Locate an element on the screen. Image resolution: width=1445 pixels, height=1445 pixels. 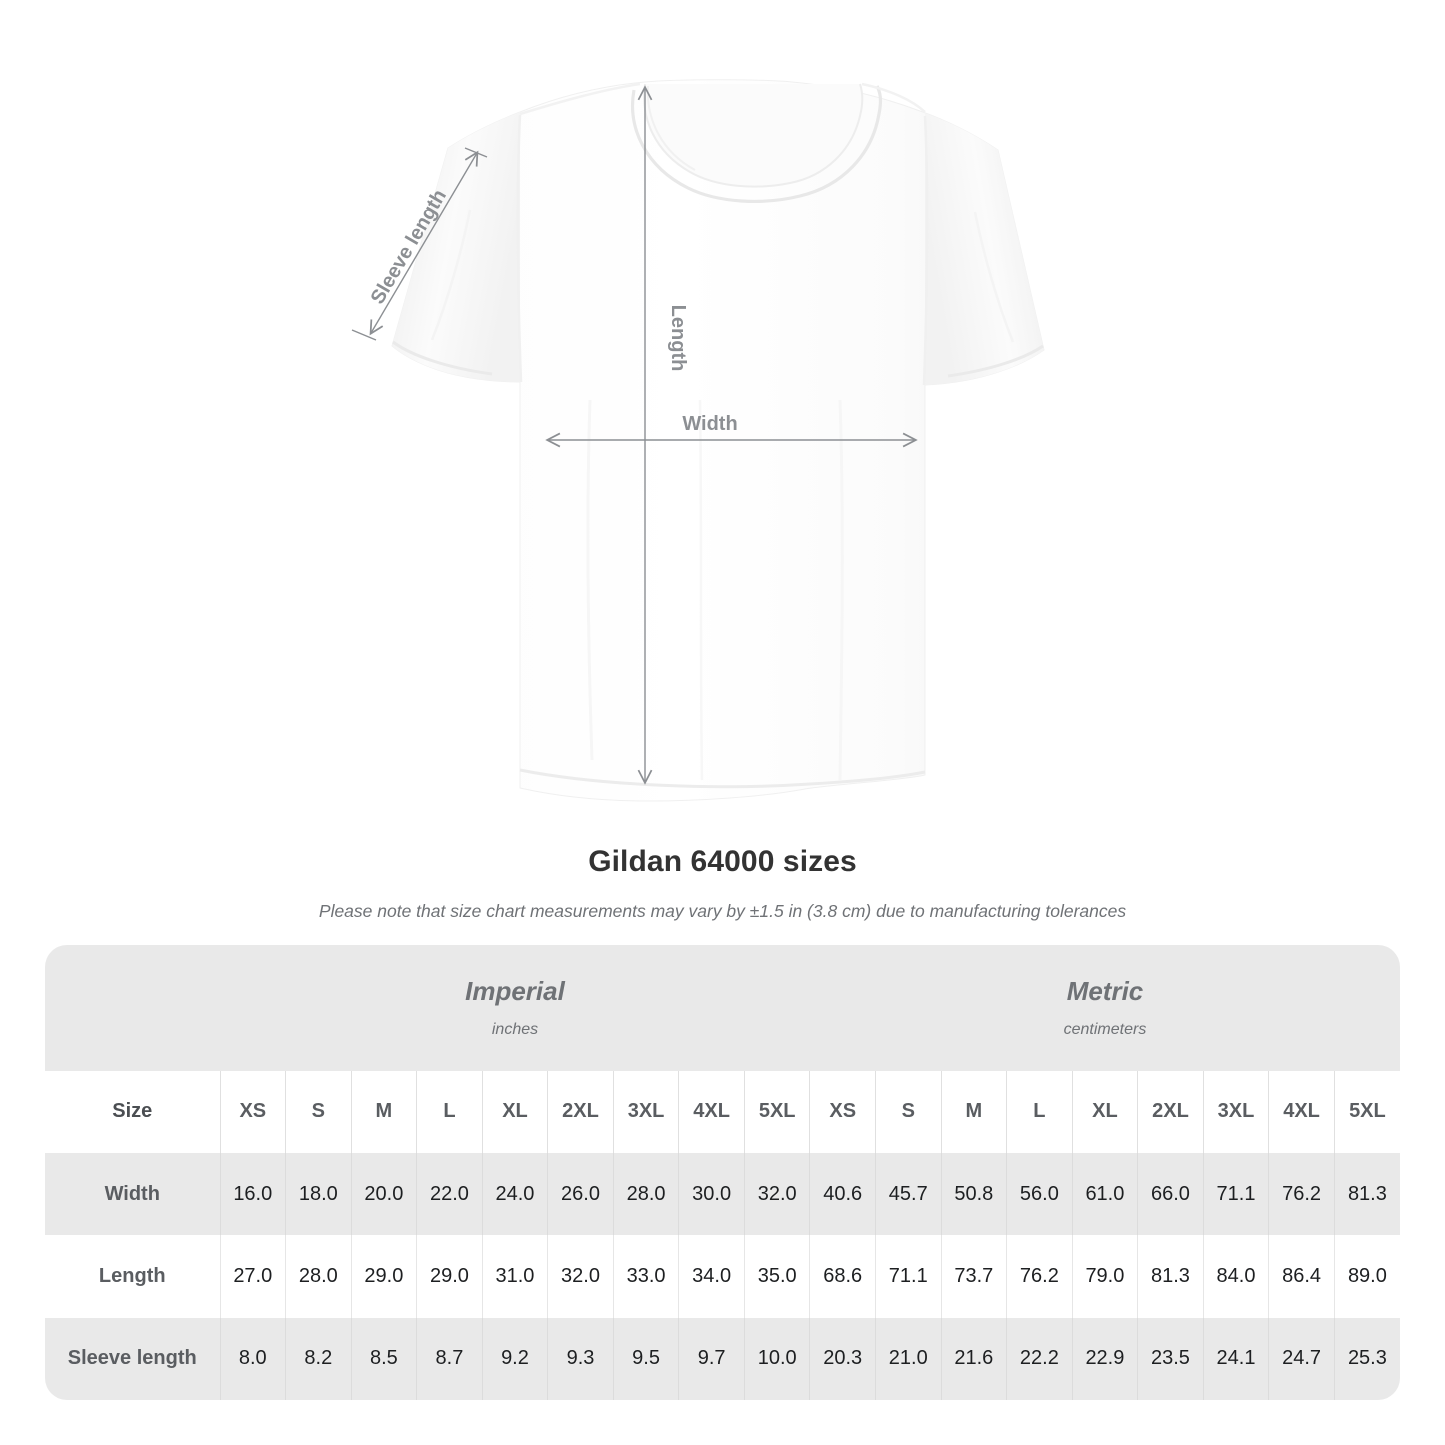
cell-sleeve-metric-3xl: 24.1 is located at coordinates (1235, 1358).